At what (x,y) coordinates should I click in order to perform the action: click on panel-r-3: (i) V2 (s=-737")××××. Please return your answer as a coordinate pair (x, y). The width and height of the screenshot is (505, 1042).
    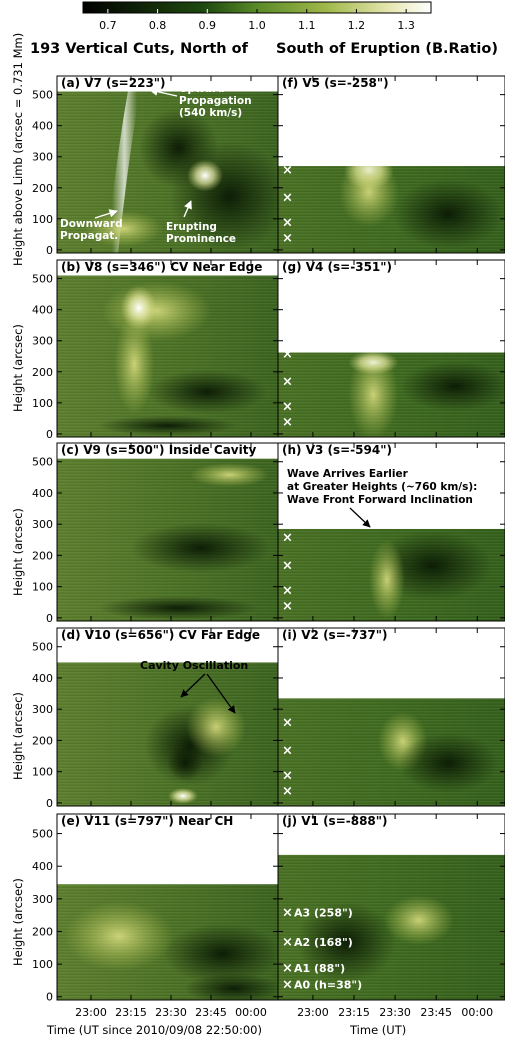
    Looking at the image, I should click on (391, 717).